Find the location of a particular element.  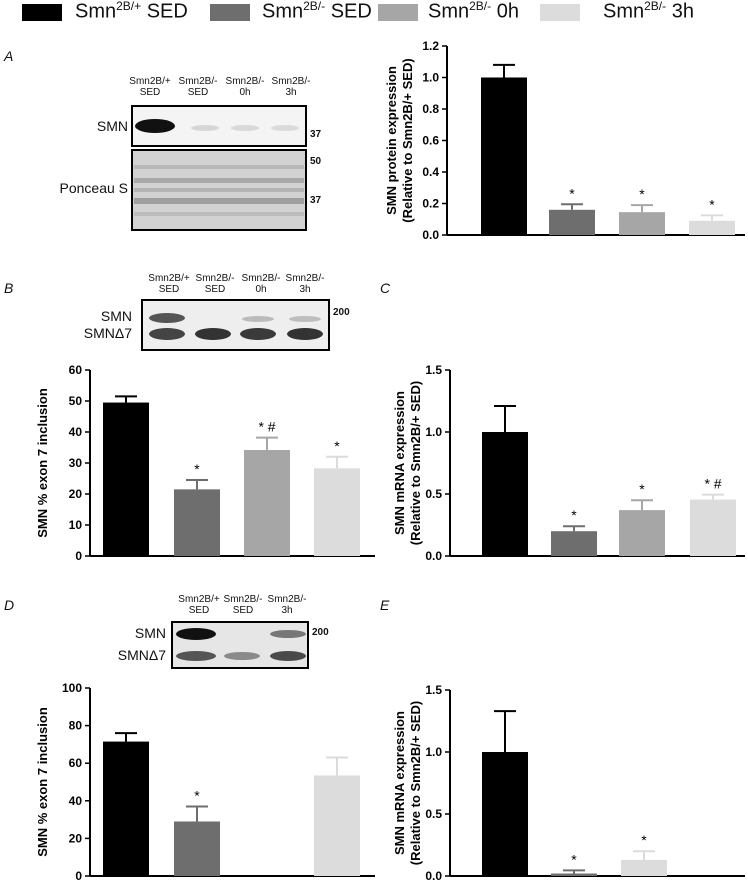

y-axis-label: SMN protein expression is located at coordinates (391, 140).